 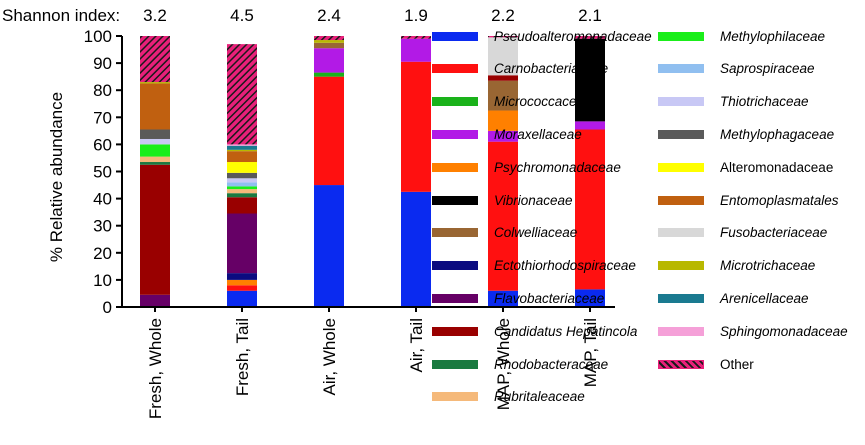 I want to click on legend-item: Micrococcaceae, so click(x=512, y=102).